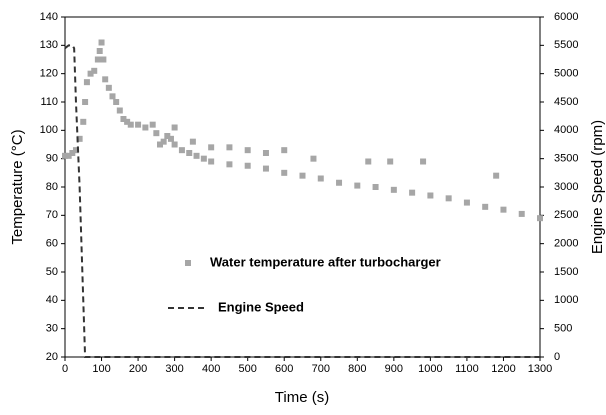 The height and width of the screenshot is (415, 606). What do you see at coordinates (52, 300) in the screenshot?
I see `y-tick-label: 40` at bounding box center [52, 300].